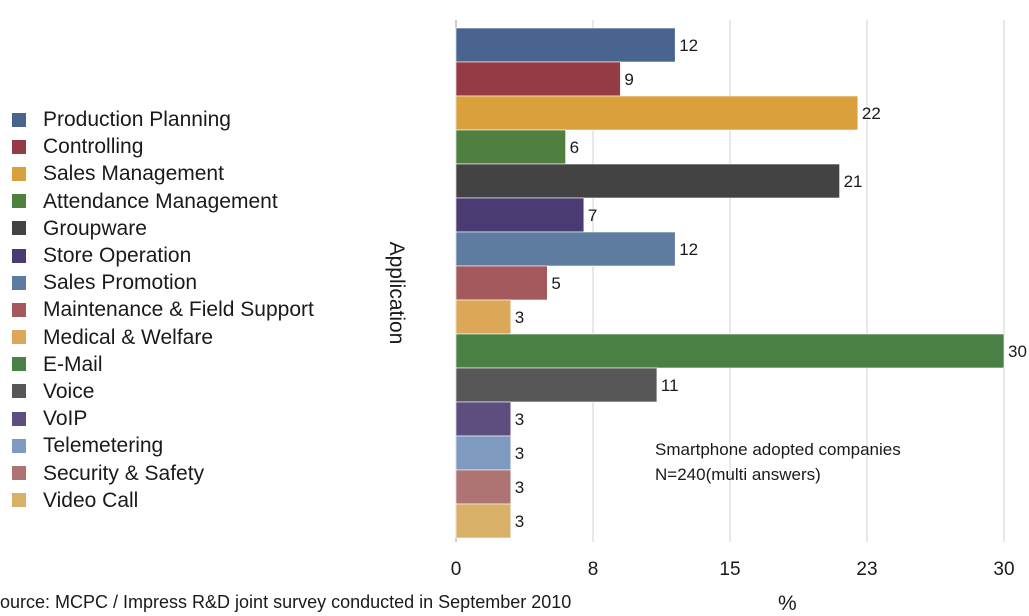 Image resolution: width=1029 pixels, height=616 pixels. Describe the element at coordinates (738, 474) in the screenshot. I see `annotation-line-2: N=240(multi answers)` at that location.